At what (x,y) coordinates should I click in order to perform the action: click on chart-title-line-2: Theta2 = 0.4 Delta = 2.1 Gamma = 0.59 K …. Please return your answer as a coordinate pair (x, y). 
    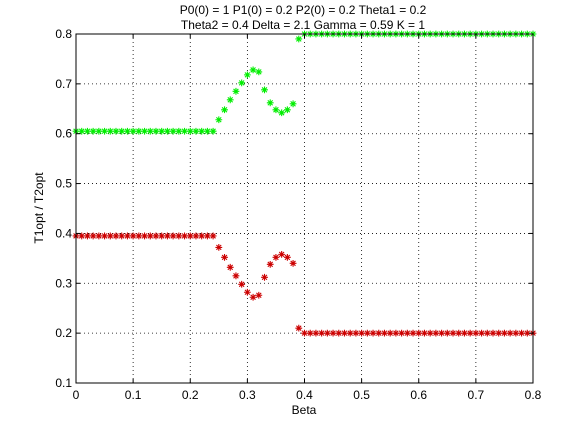
    Looking at the image, I should click on (303, 25).